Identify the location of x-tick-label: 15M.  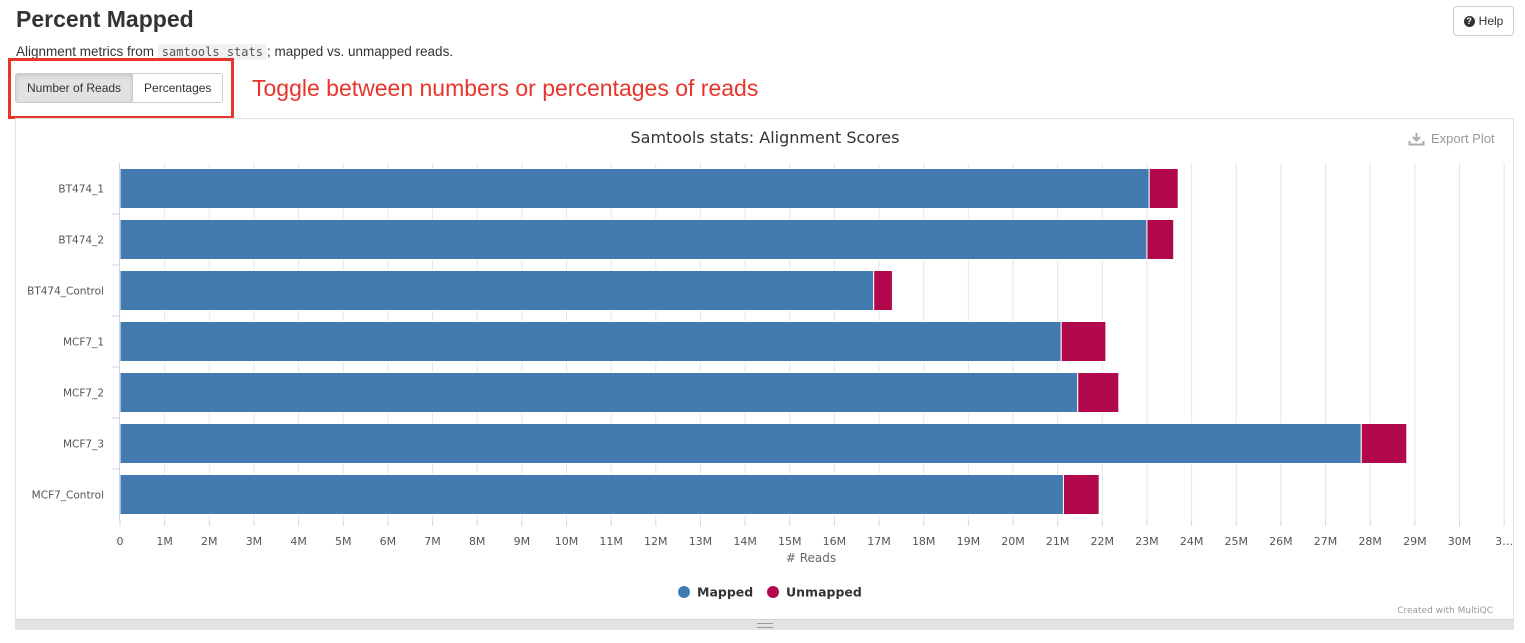
(790, 541).